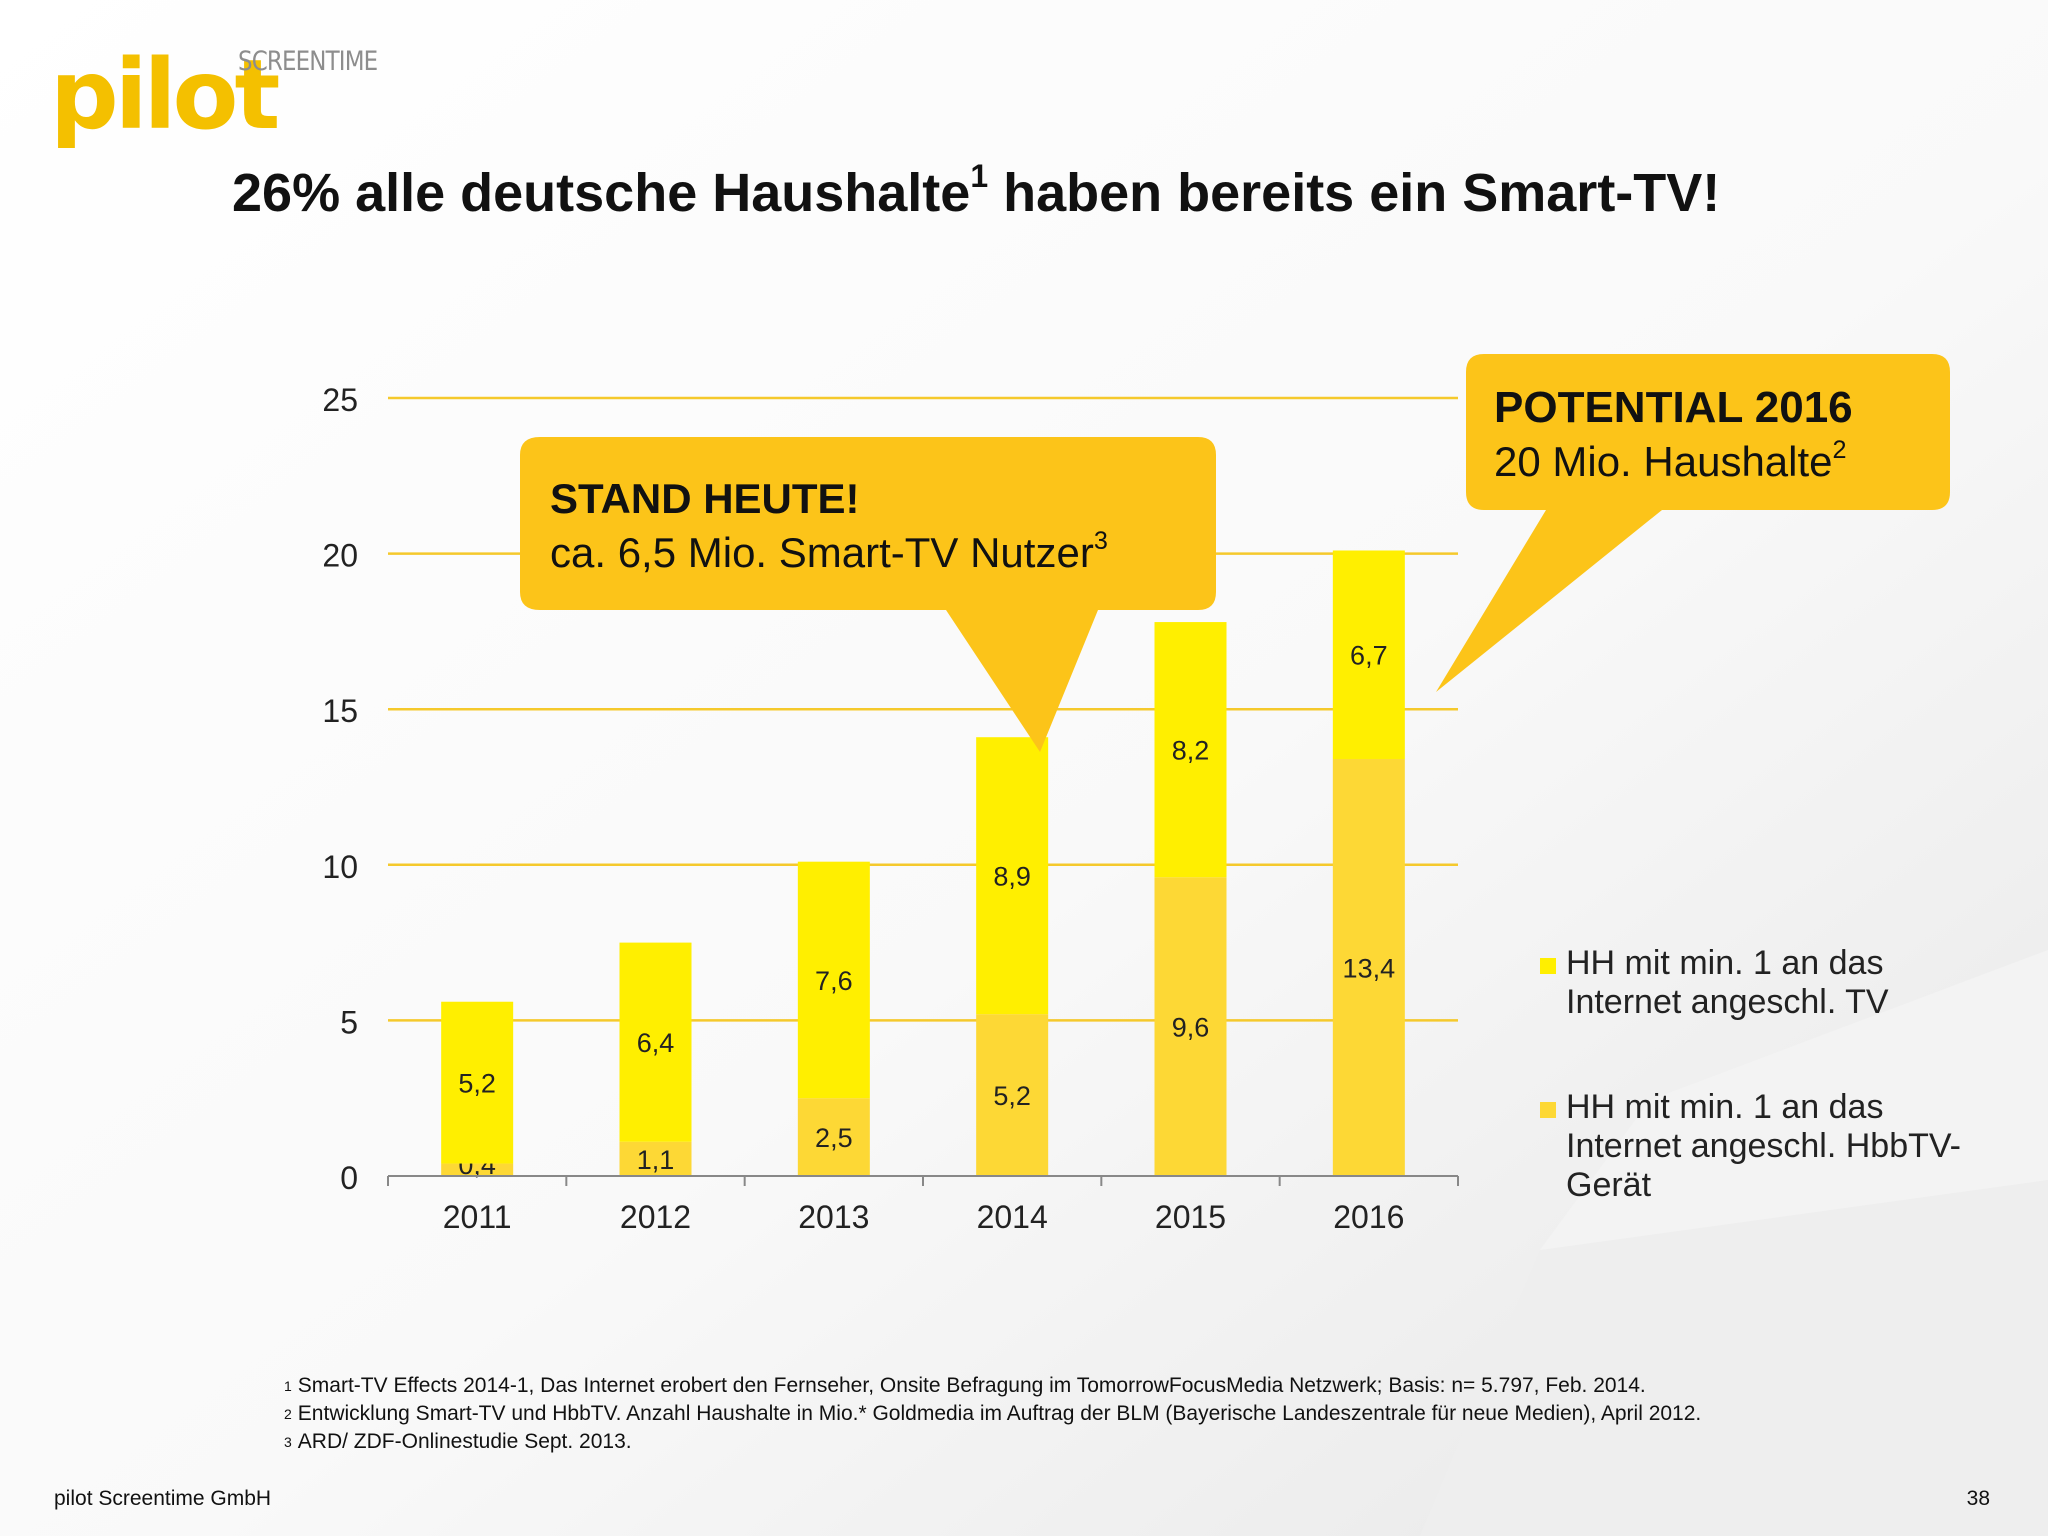 This screenshot has height=1536, width=2048. Describe the element at coordinates (833, 1217) in the screenshot. I see `x-tick-label-2013: 2013` at that location.